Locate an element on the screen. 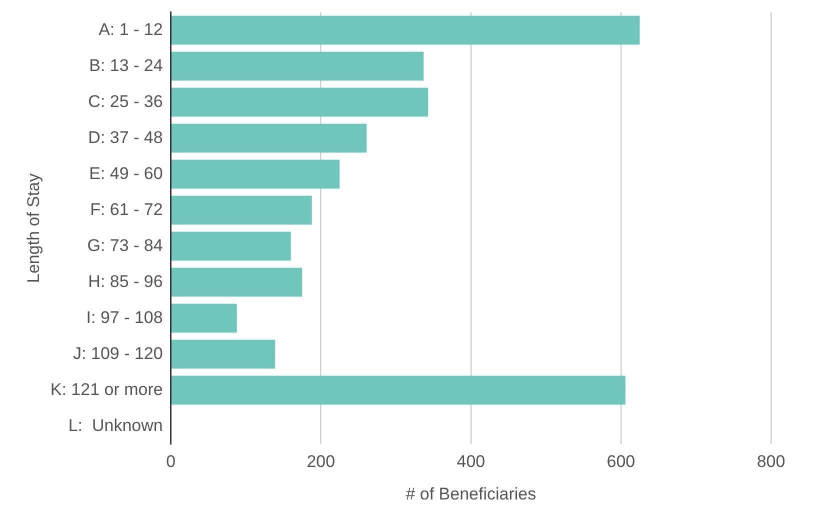 This screenshot has width=821, height=513. x-tick-label: 0 is located at coordinates (171, 462).